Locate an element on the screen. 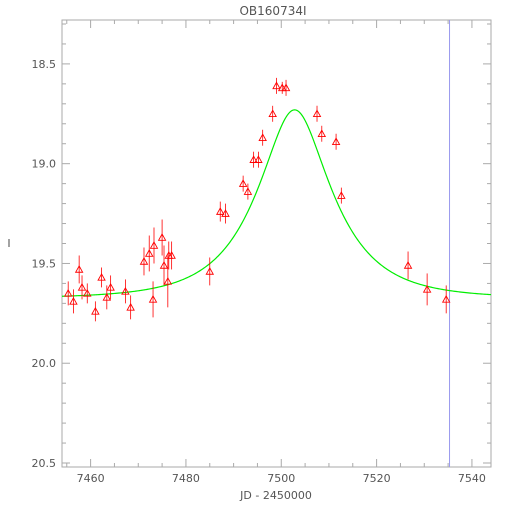  x-tick-label: 7520 is located at coordinates (377, 478).